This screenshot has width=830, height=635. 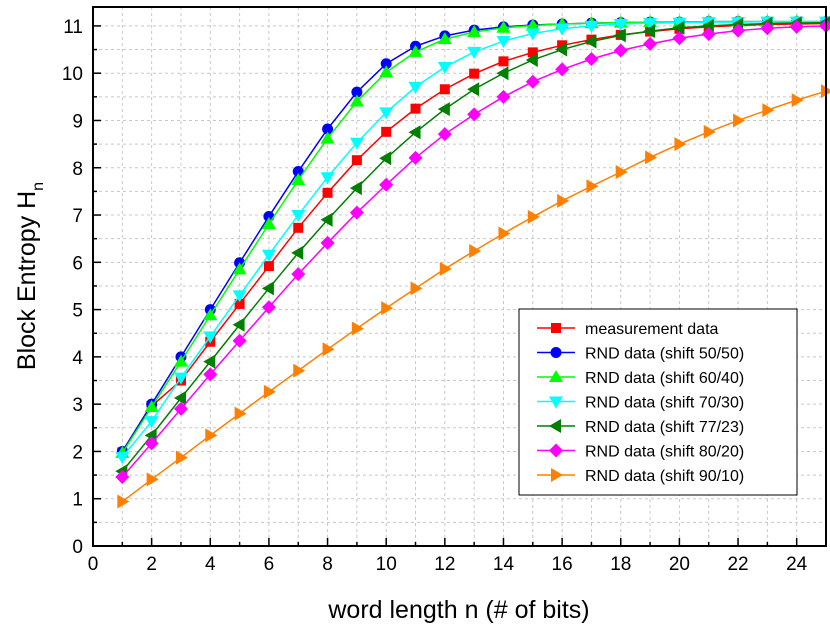 What do you see at coordinates (93, 564) in the screenshot?
I see `x-tick-label: 0` at bounding box center [93, 564].